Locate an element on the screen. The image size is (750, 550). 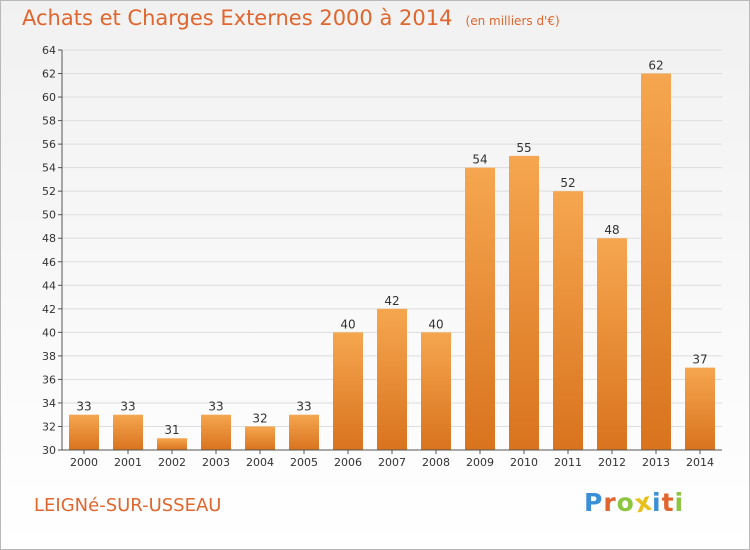
x-tick-label-2007: 2007 is located at coordinates (392, 462).